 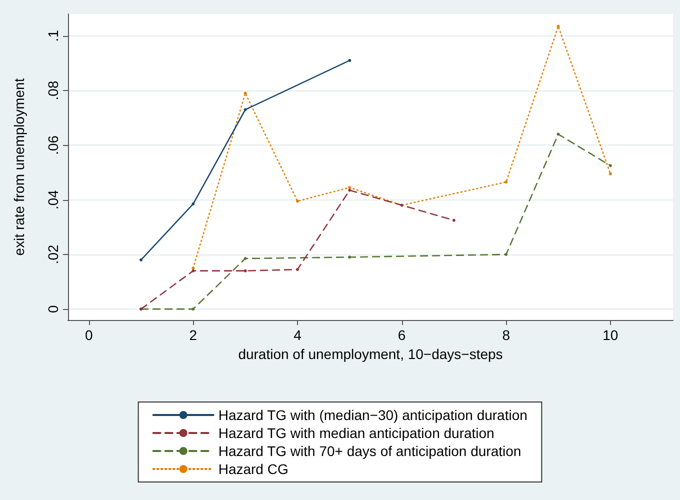 I want to click on x-tick-label: 10, so click(x=610, y=335).